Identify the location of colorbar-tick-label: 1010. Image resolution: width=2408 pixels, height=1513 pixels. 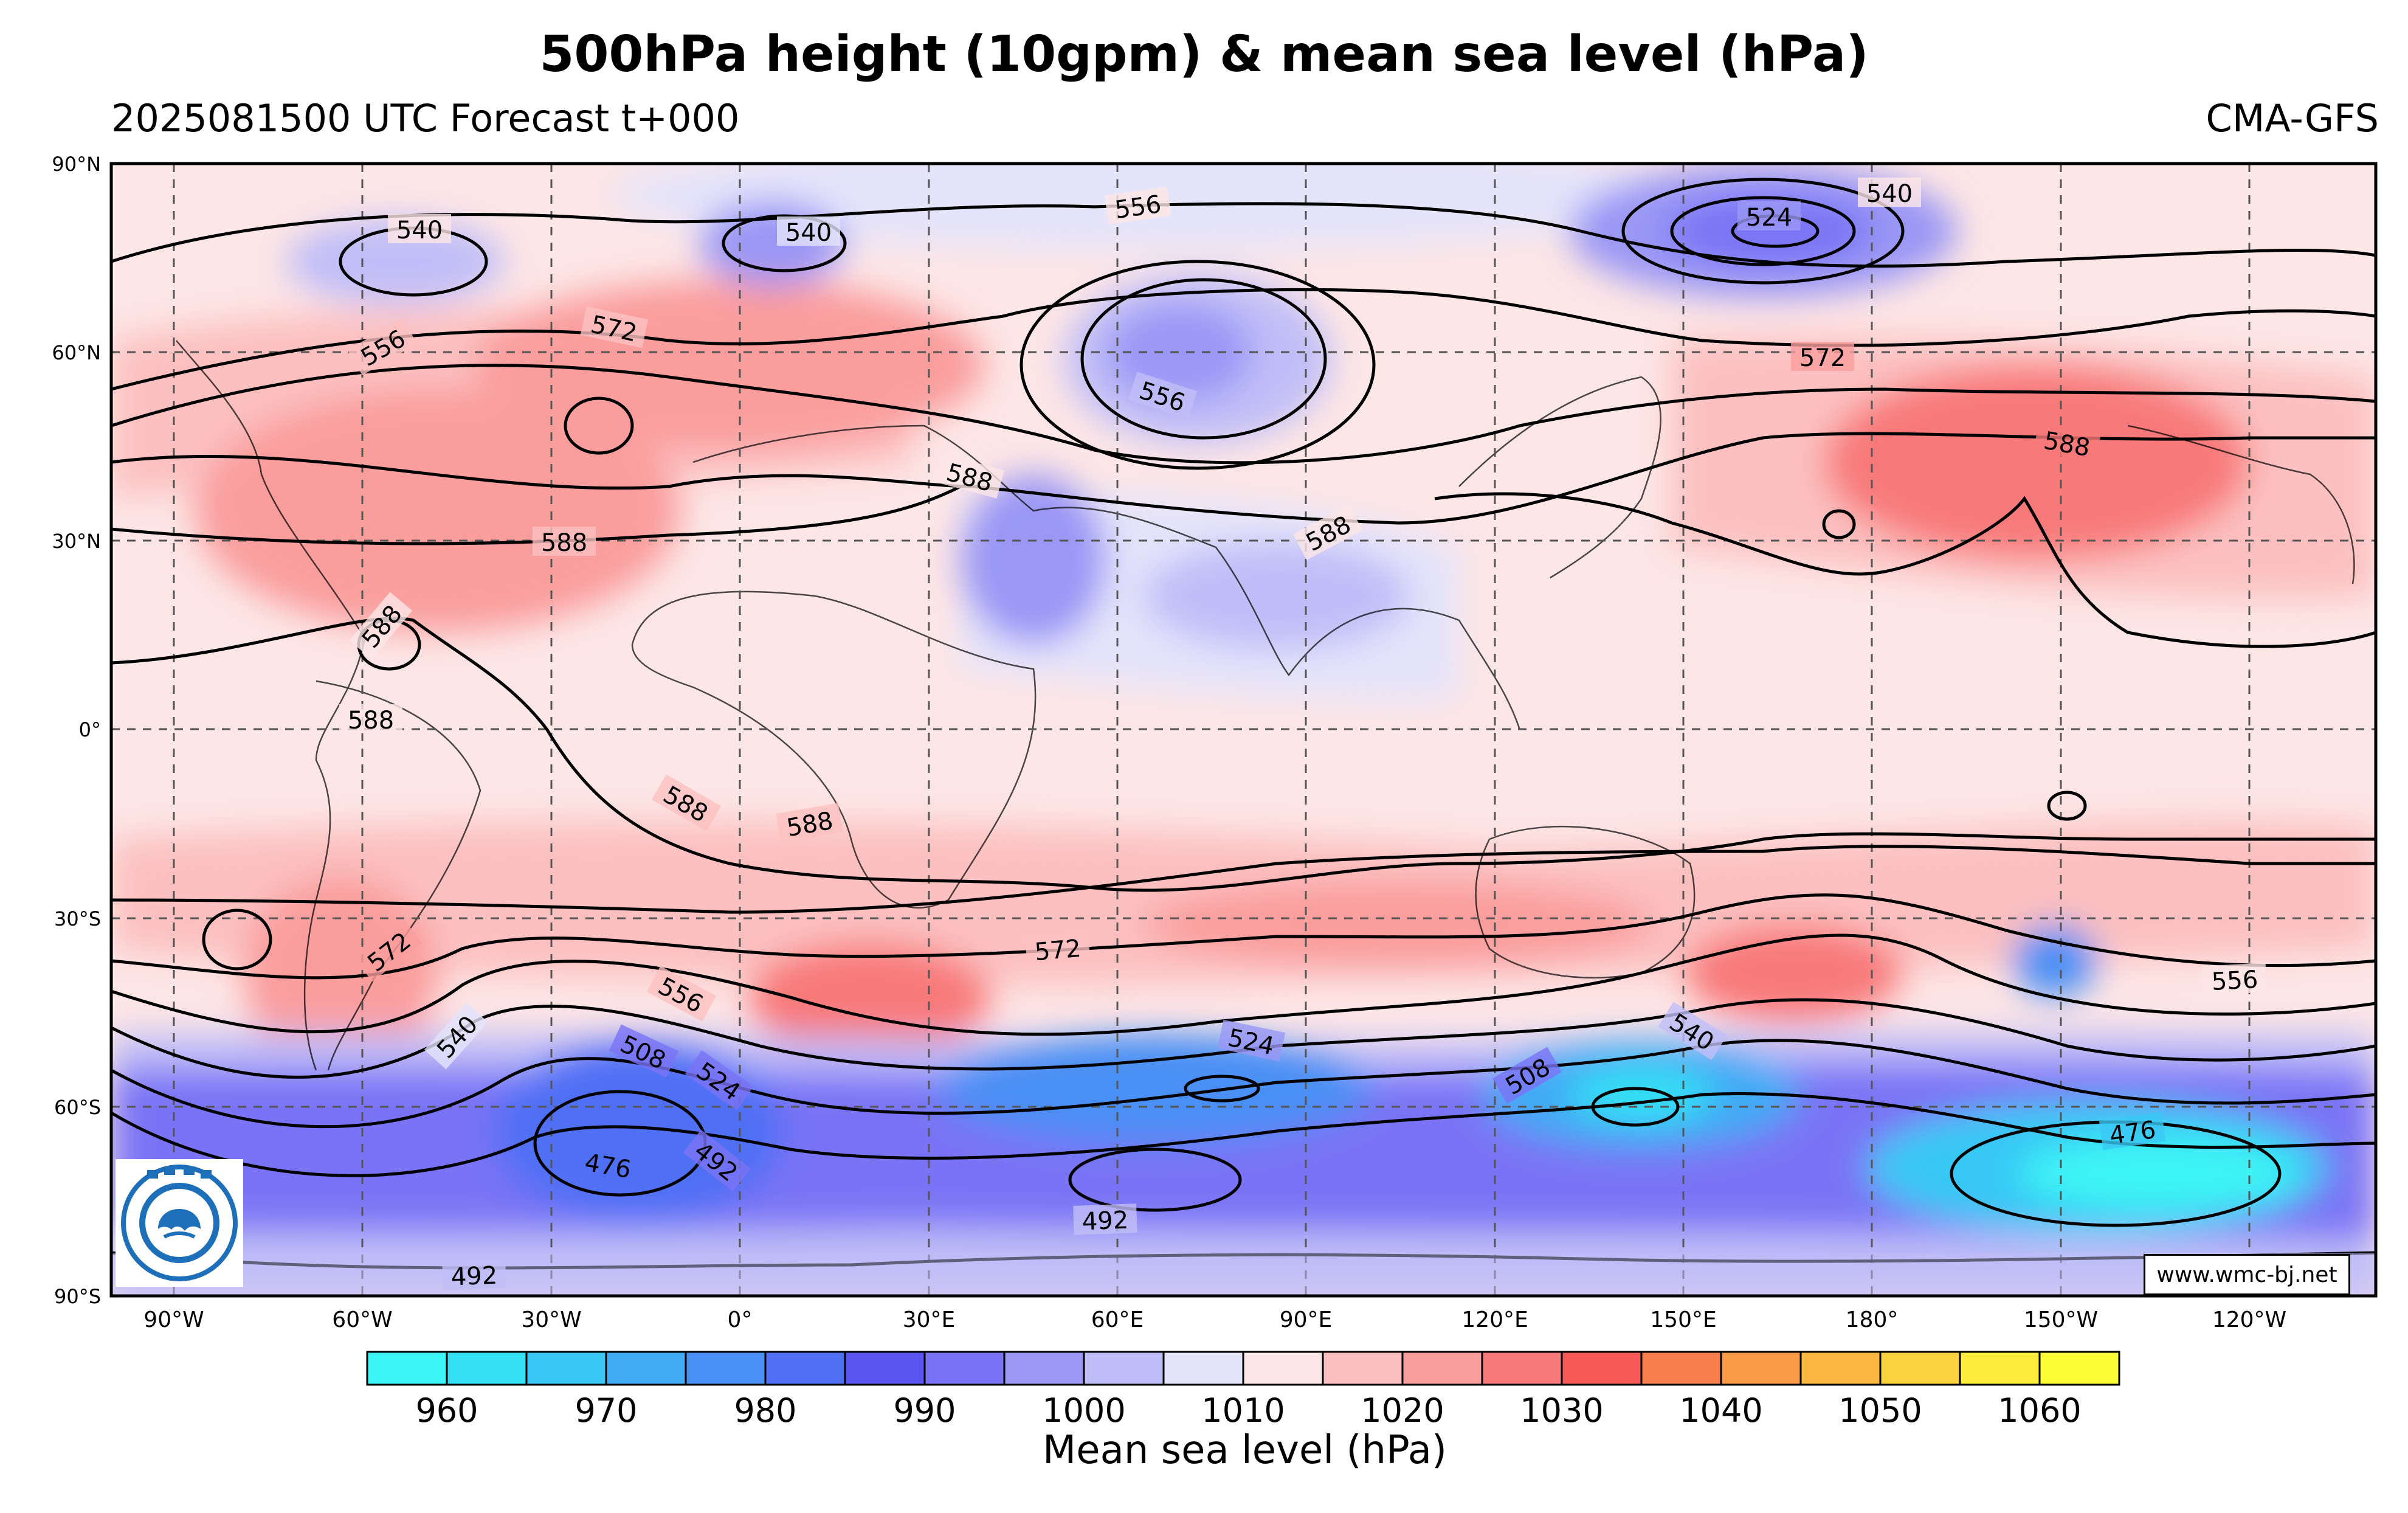
(1243, 1410).